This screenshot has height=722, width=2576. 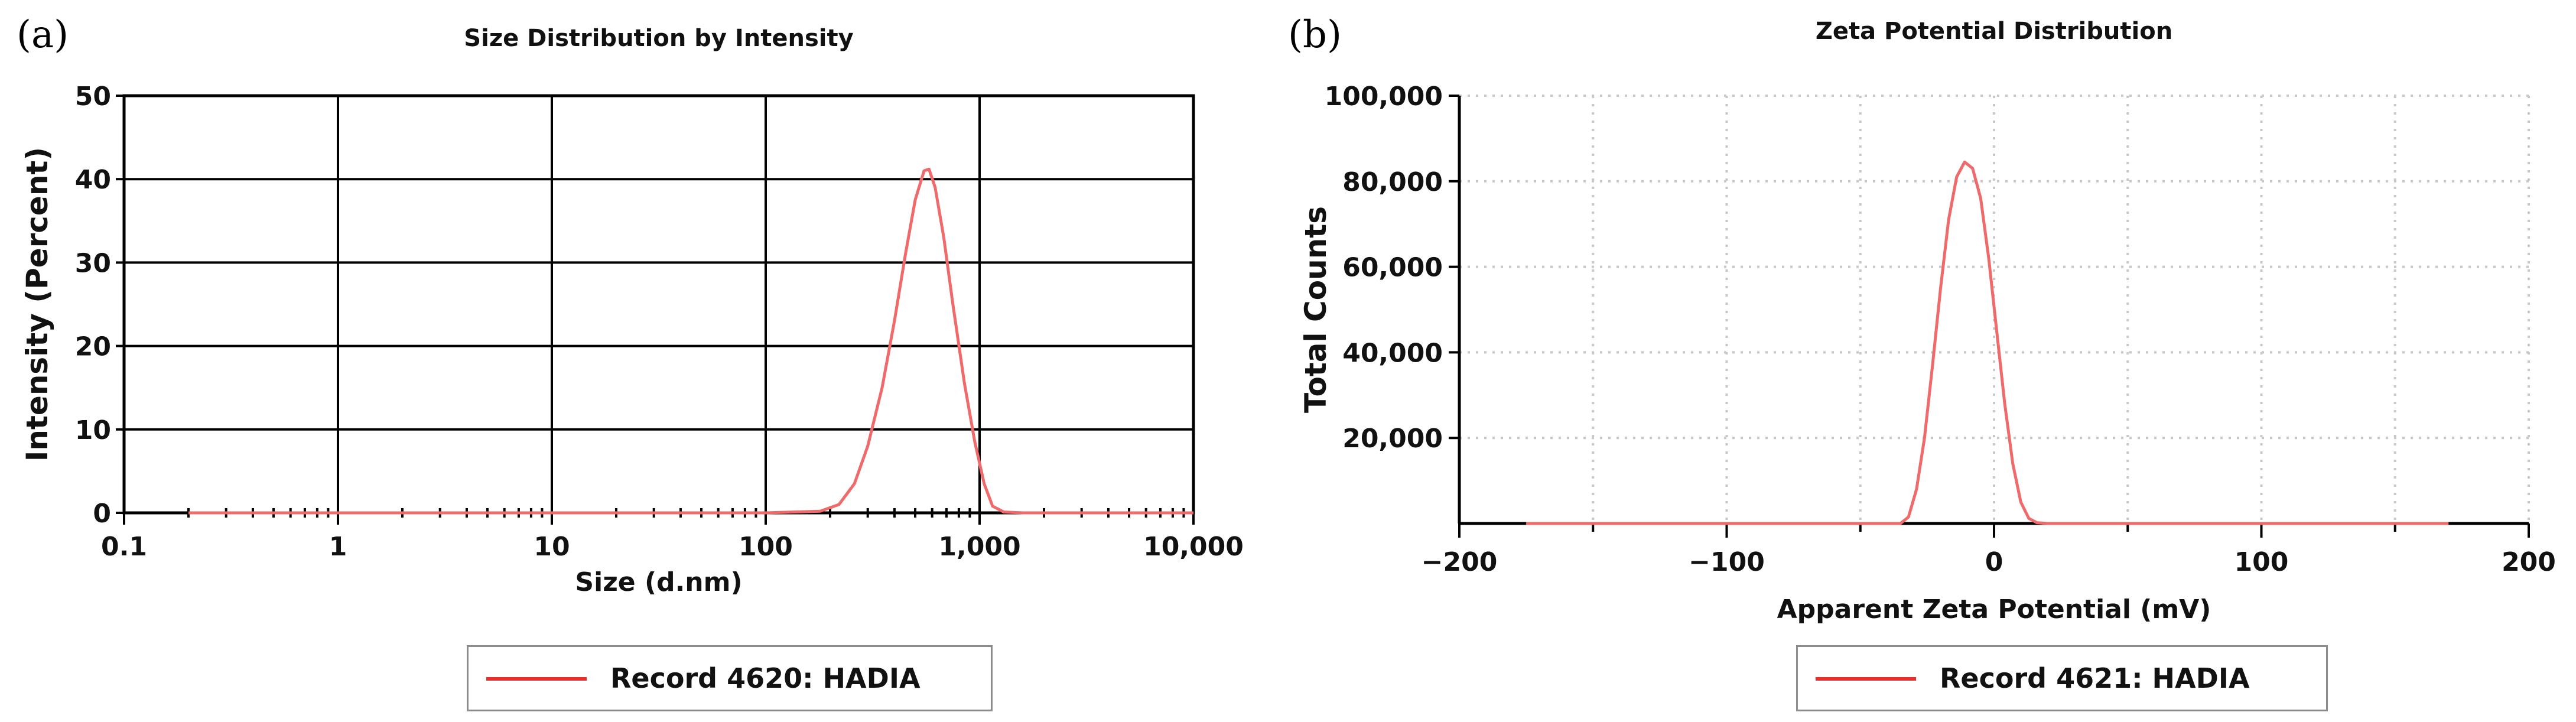 I want to click on x-tick-label: 10,000, so click(x=1193, y=547).